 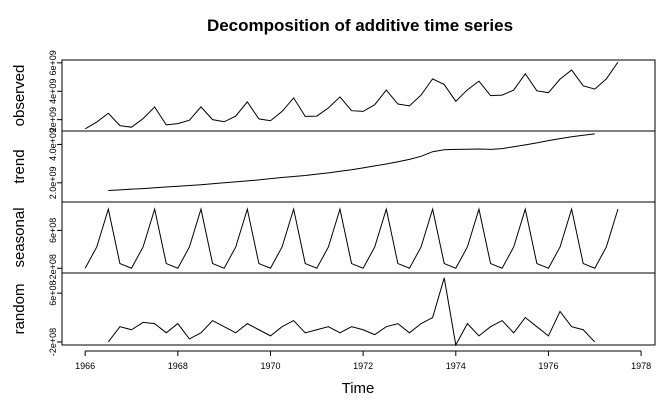 What do you see at coordinates (548, 366) in the screenshot?
I see `x-tick-label: 1976` at bounding box center [548, 366].